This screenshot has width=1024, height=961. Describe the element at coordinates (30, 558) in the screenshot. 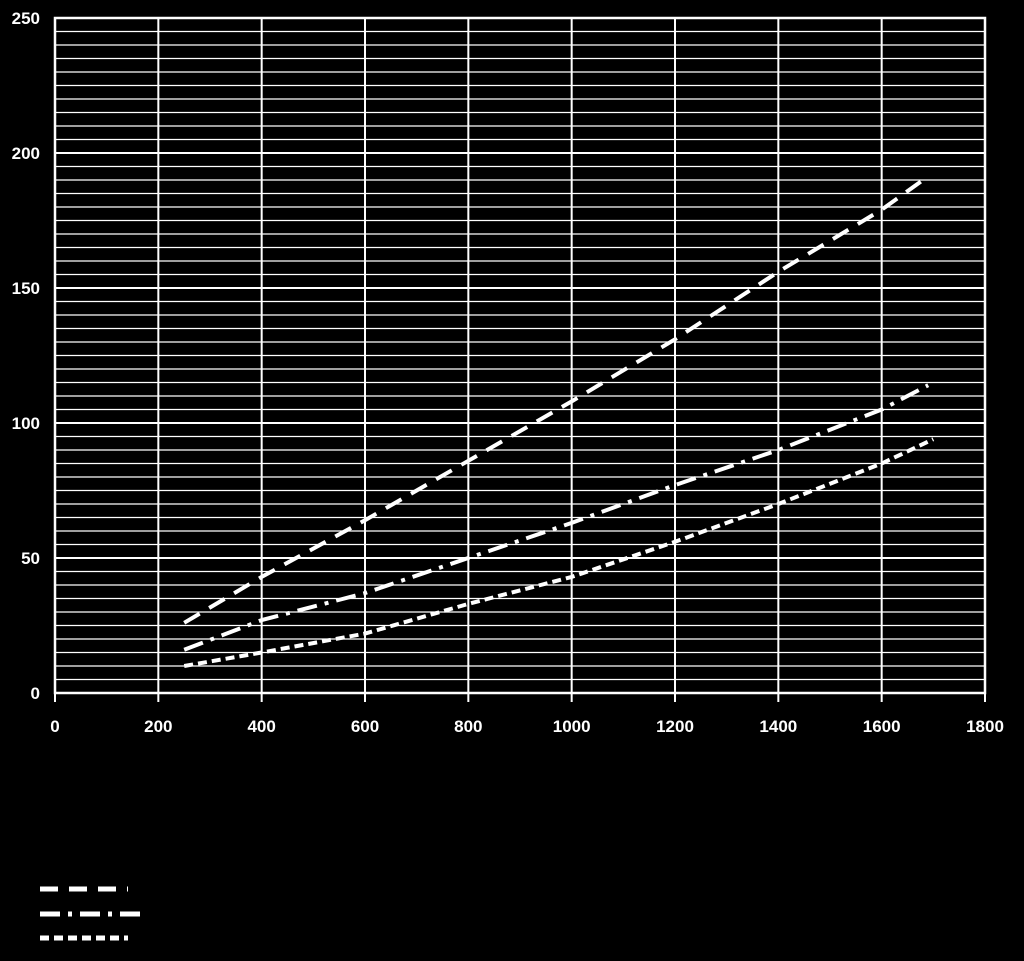

I see `y-tick-label: 50` at that location.